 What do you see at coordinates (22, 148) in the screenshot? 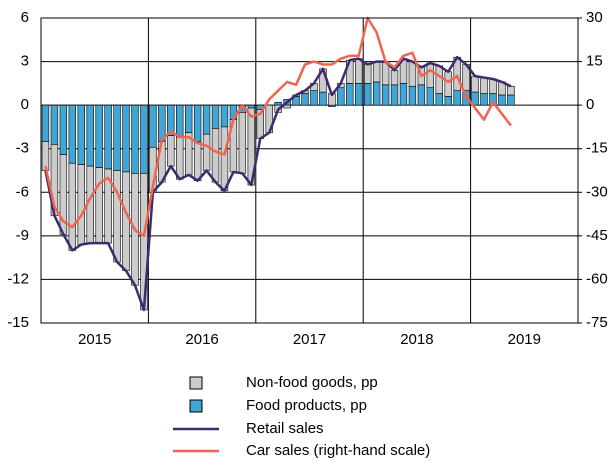
I see `y-tick-label: -3` at bounding box center [22, 148].